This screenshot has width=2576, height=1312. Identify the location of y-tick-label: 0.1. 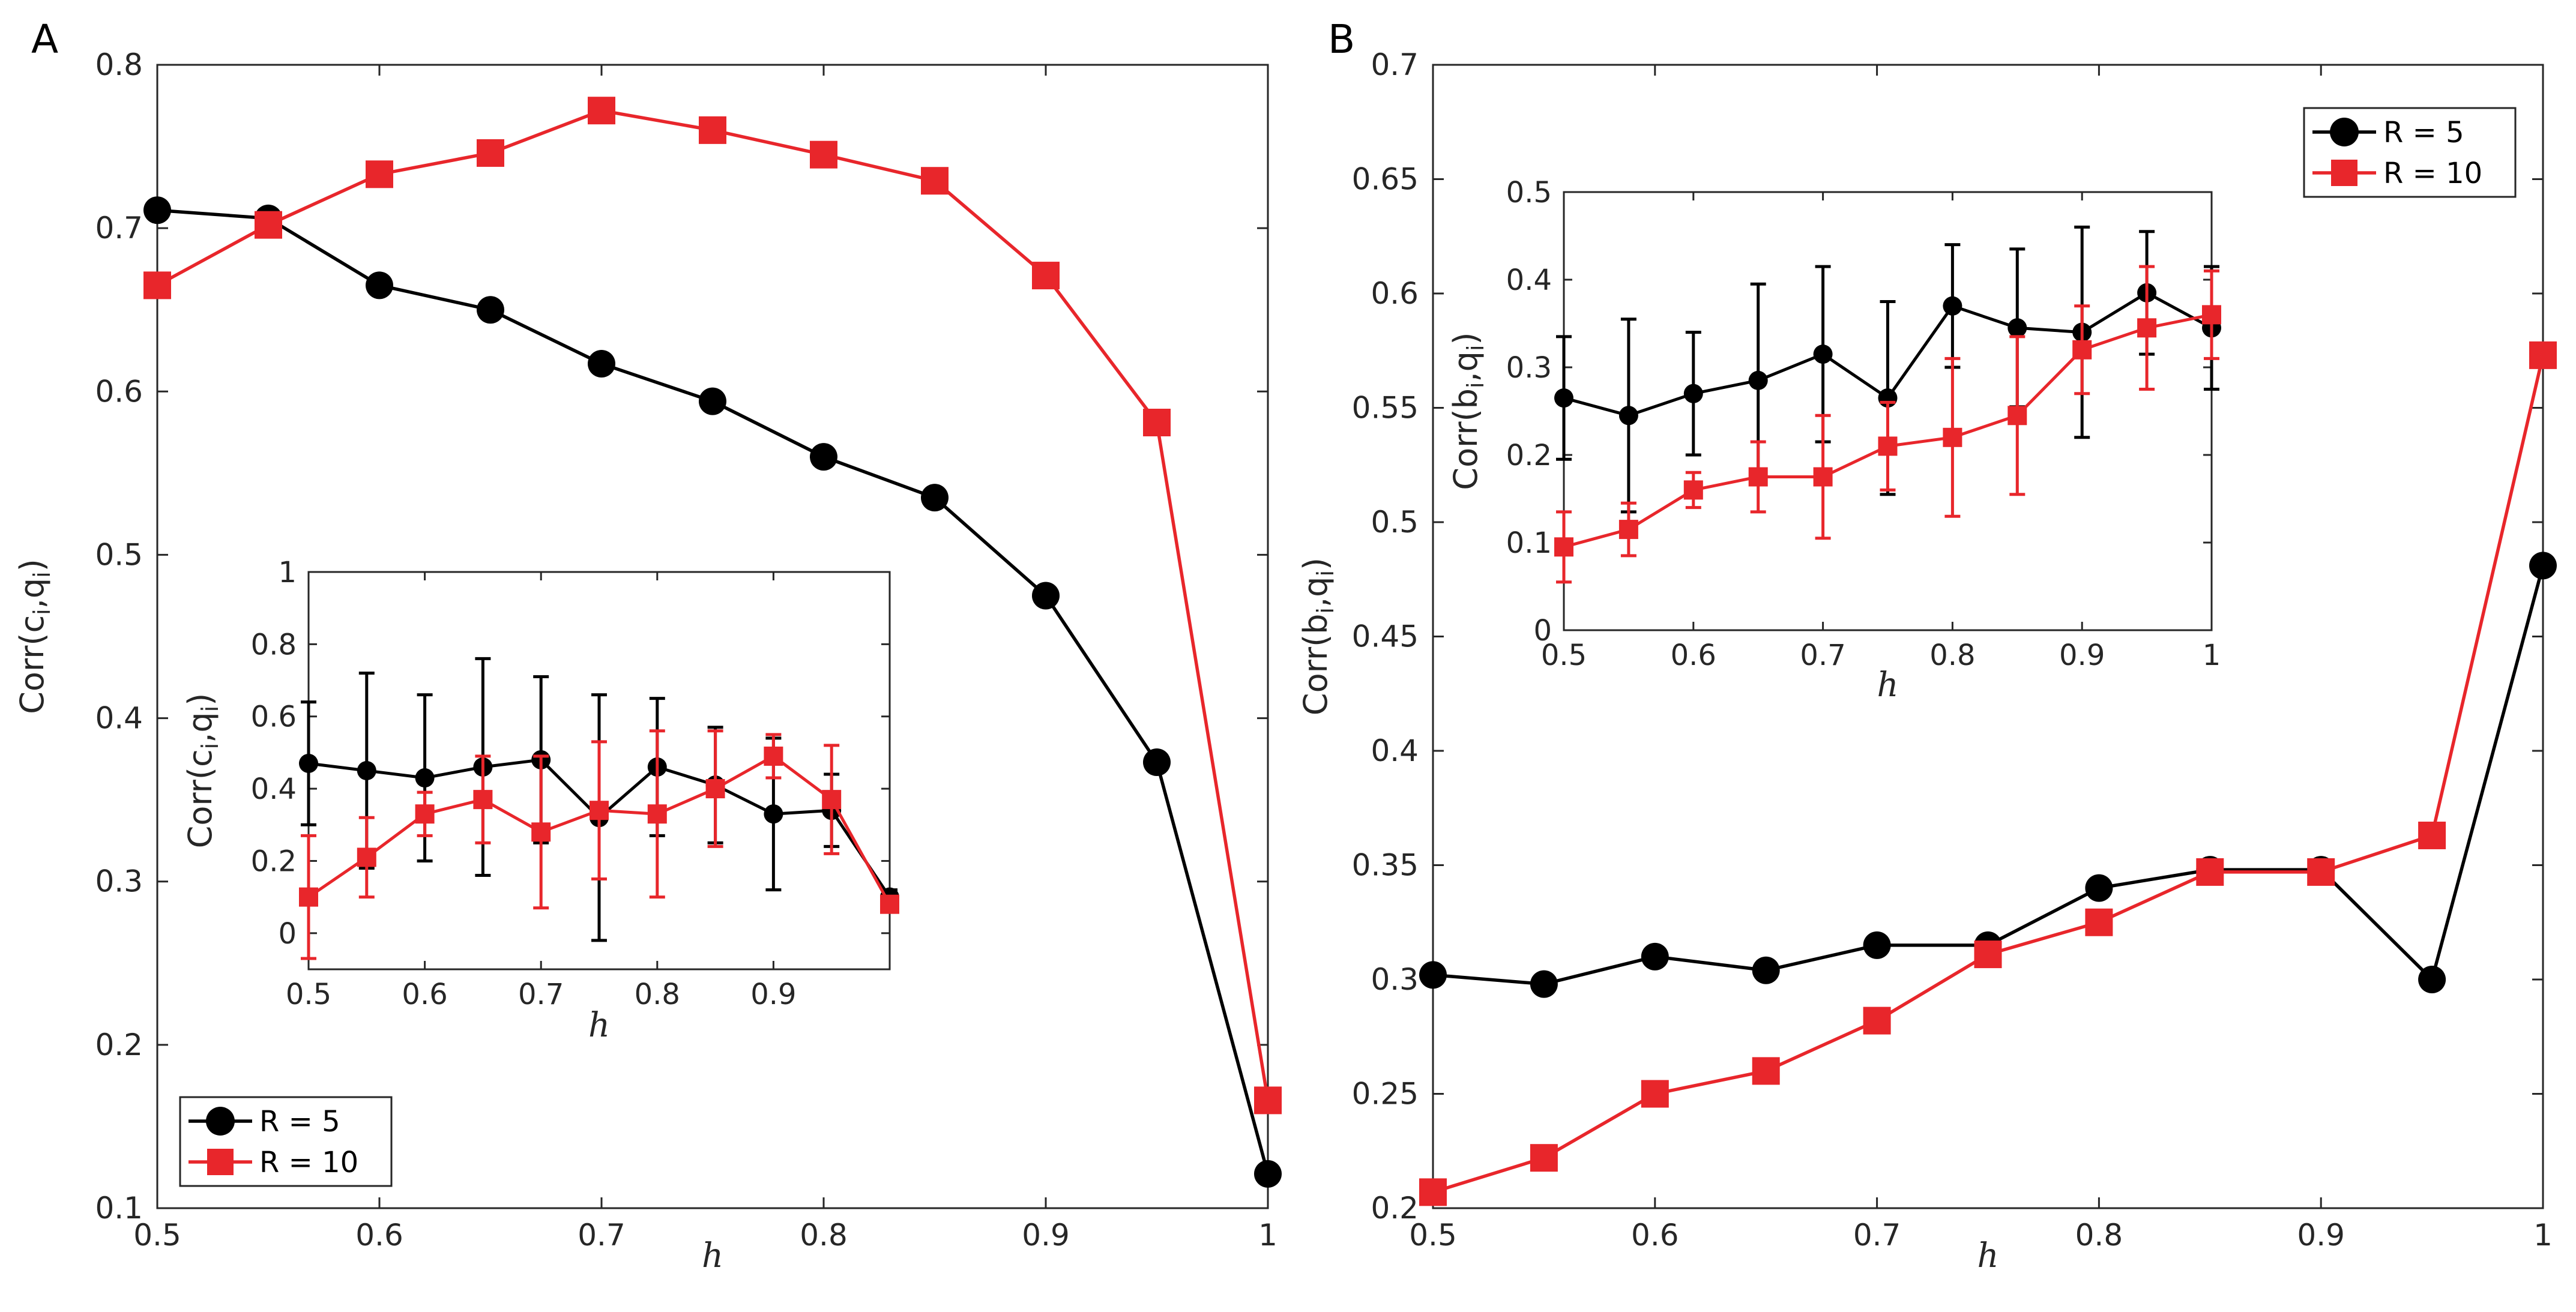
(1529, 543).